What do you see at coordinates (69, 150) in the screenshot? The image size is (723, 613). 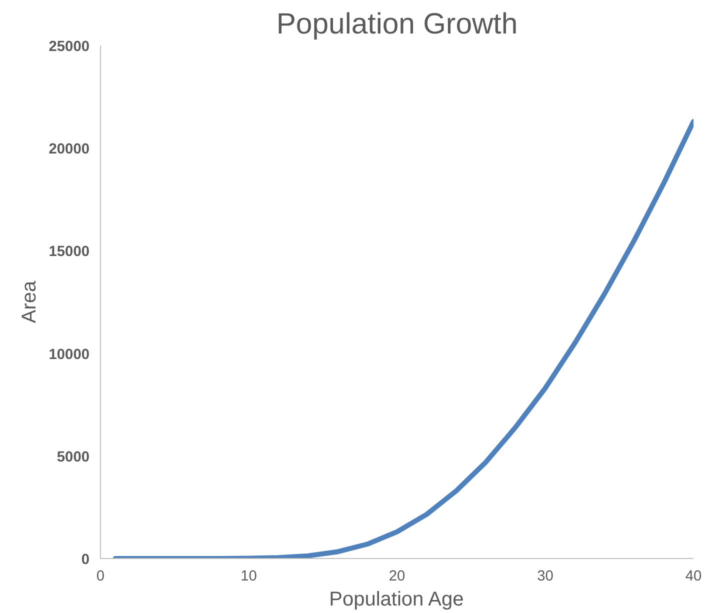 I see `y-tick-label: 20000` at bounding box center [69, 150].